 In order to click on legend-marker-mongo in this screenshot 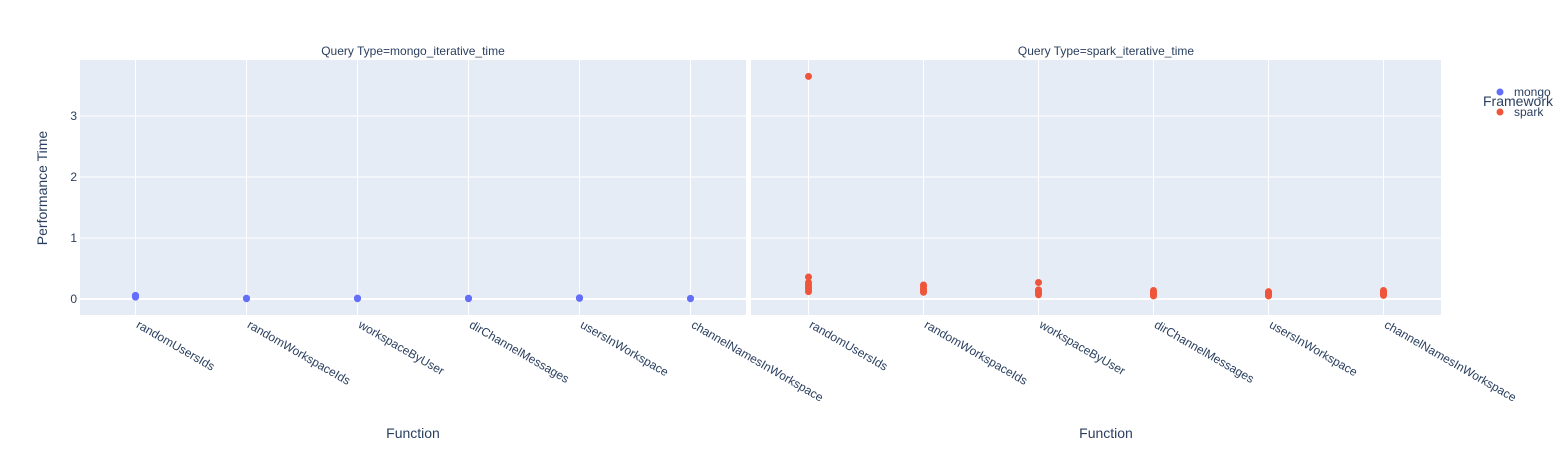, I will do `click(1500, 92)`.